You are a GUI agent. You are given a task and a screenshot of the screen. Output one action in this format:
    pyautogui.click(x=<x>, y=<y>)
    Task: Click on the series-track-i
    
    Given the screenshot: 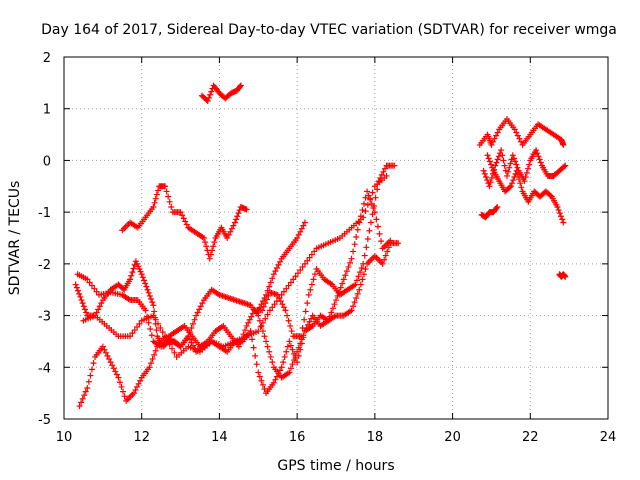 What is the action you would take?
    pyautogui.click(x=524, y=168)
    